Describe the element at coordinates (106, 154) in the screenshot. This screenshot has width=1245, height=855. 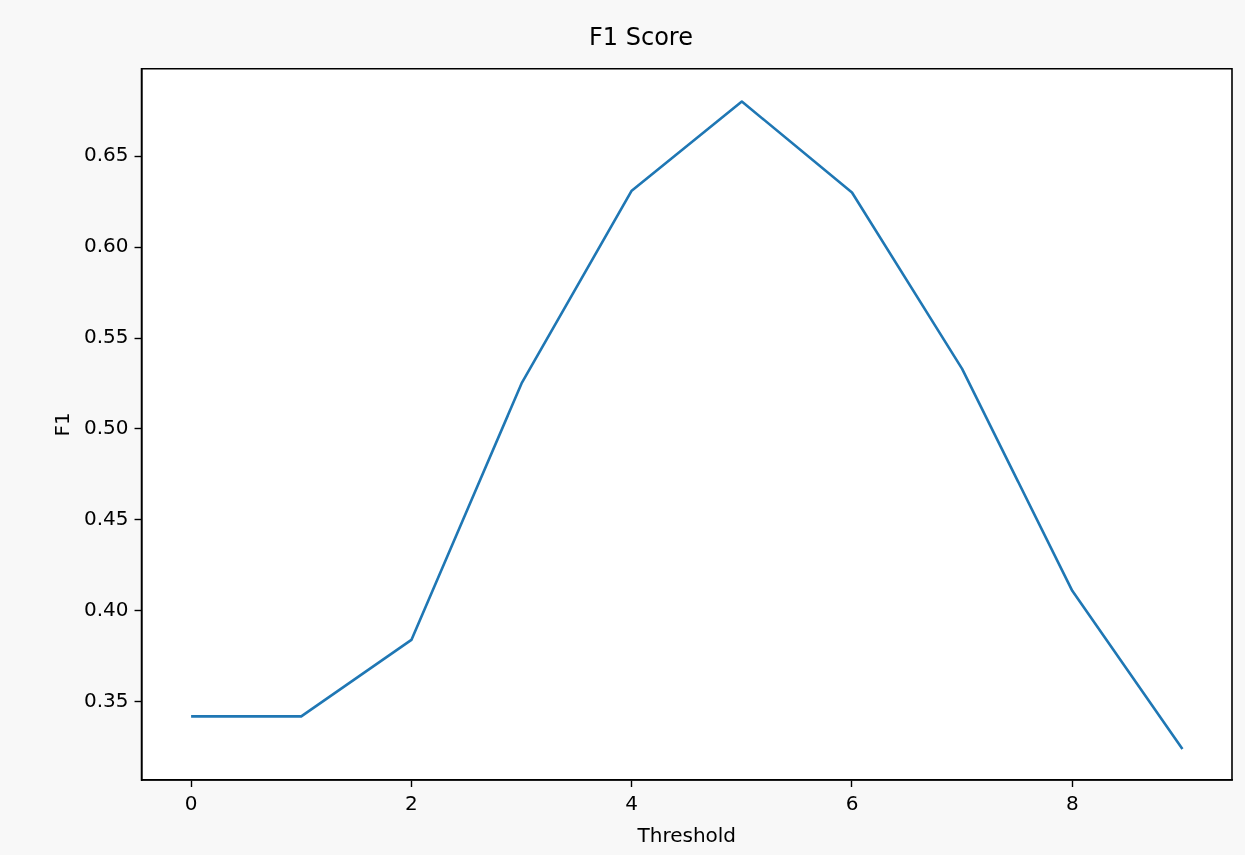
I see `y-tick-label: 0.65` at that location.